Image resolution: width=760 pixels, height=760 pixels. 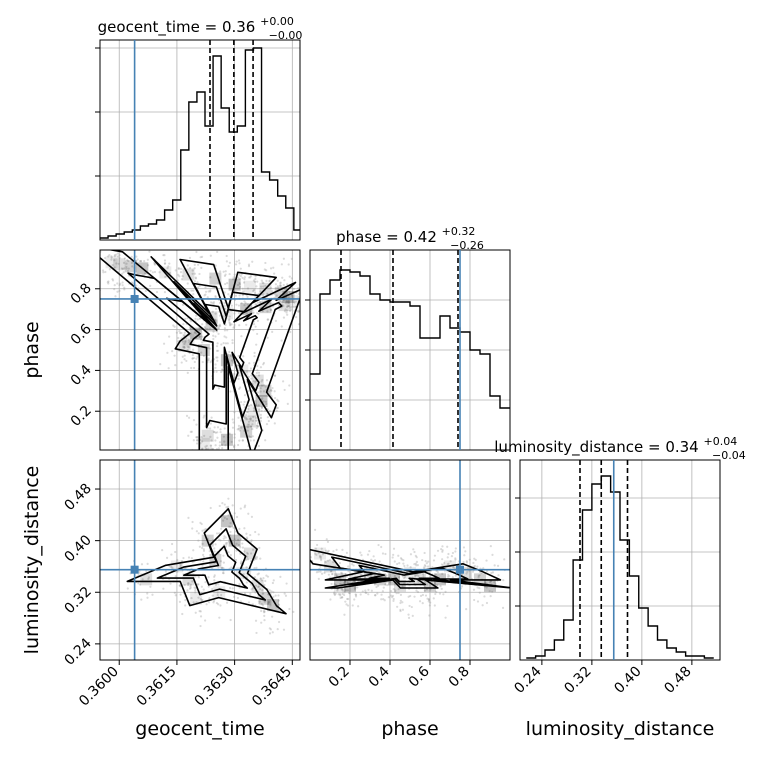 I want to click on title-name: geocent_time, so click(x=149, y=27).